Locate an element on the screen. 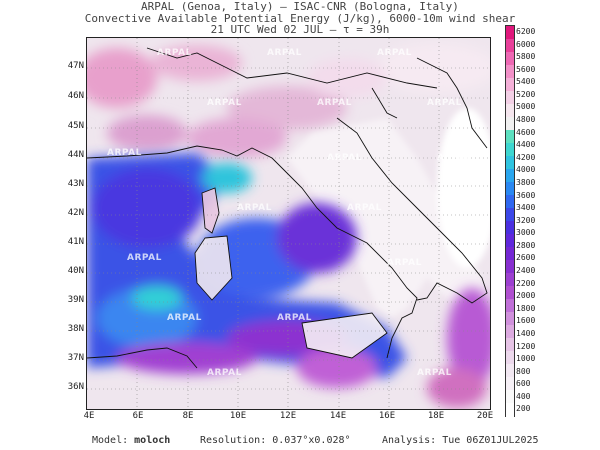  lon-label: 20E is located at coordinates (485, 416).